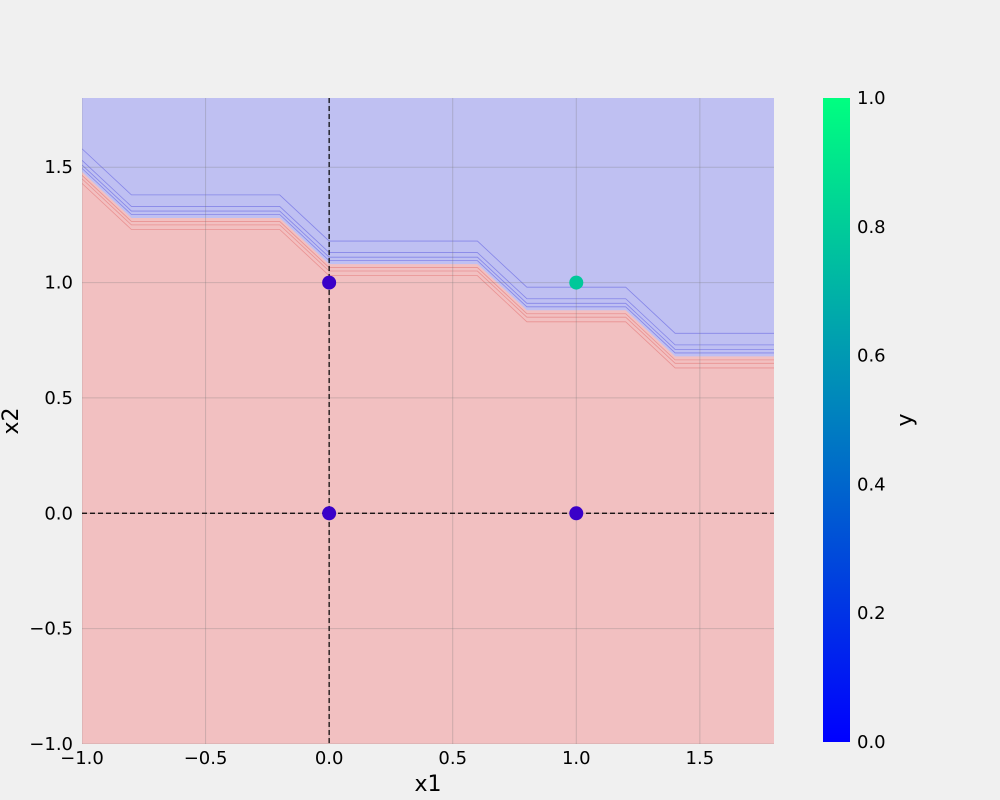 The image size is (1000, 800). What do you see at coordinates (82, 758) in the screenshot?
I see `x-tick-label: −1.0` at bounding box center [82, 758].